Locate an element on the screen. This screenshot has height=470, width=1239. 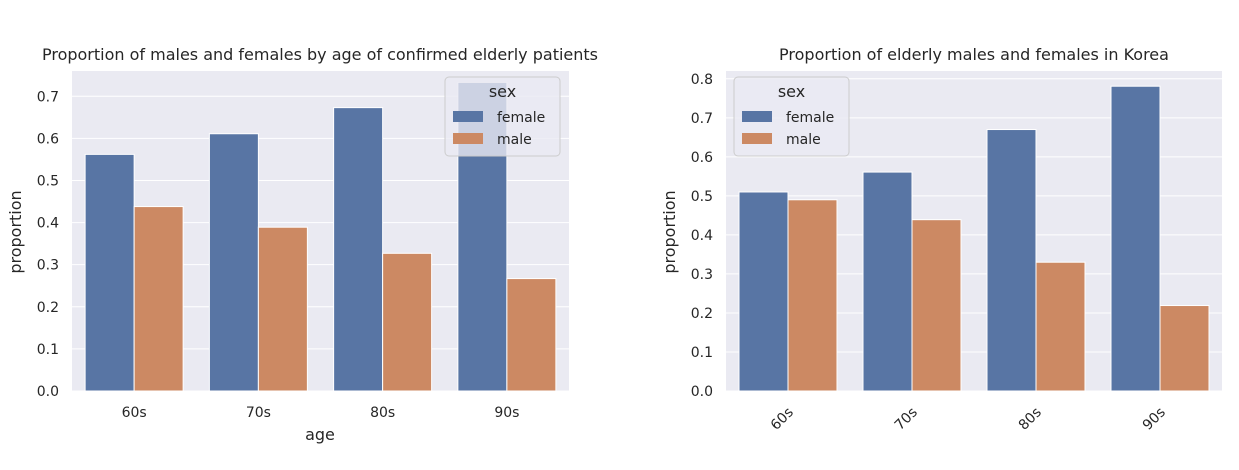
y-tick-label: 0.8 is located at coordinates (702, 80).